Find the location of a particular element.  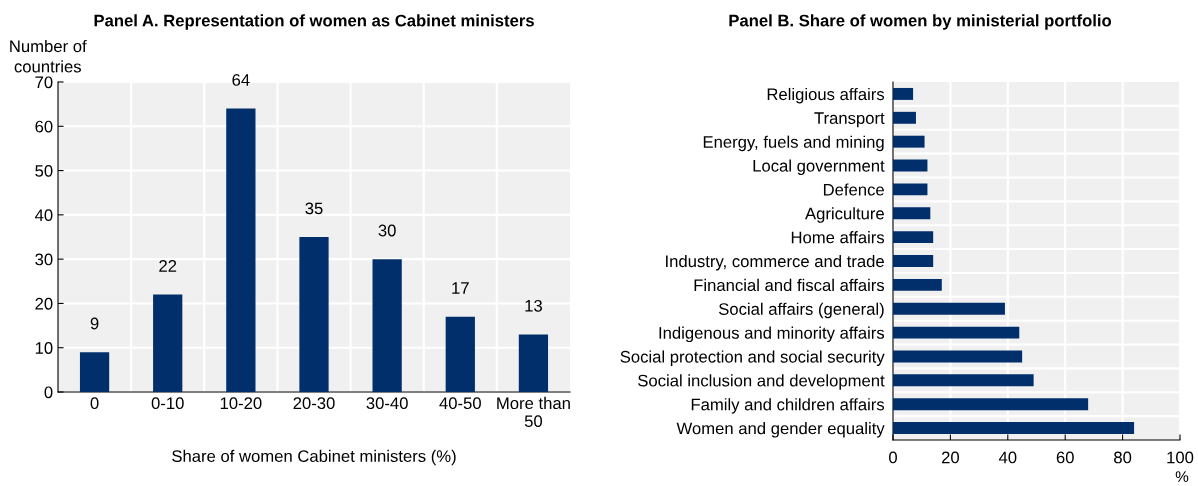

x-tick-label: 100 is located at coordinates (1180, 457).